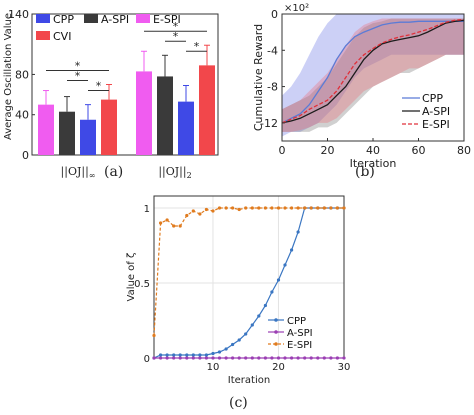 The image size is (474, 415). What do you see at coordinates (276, 320) in the screenshot?
I see `legend-marker-cpp` at bounding box center [276, 320].